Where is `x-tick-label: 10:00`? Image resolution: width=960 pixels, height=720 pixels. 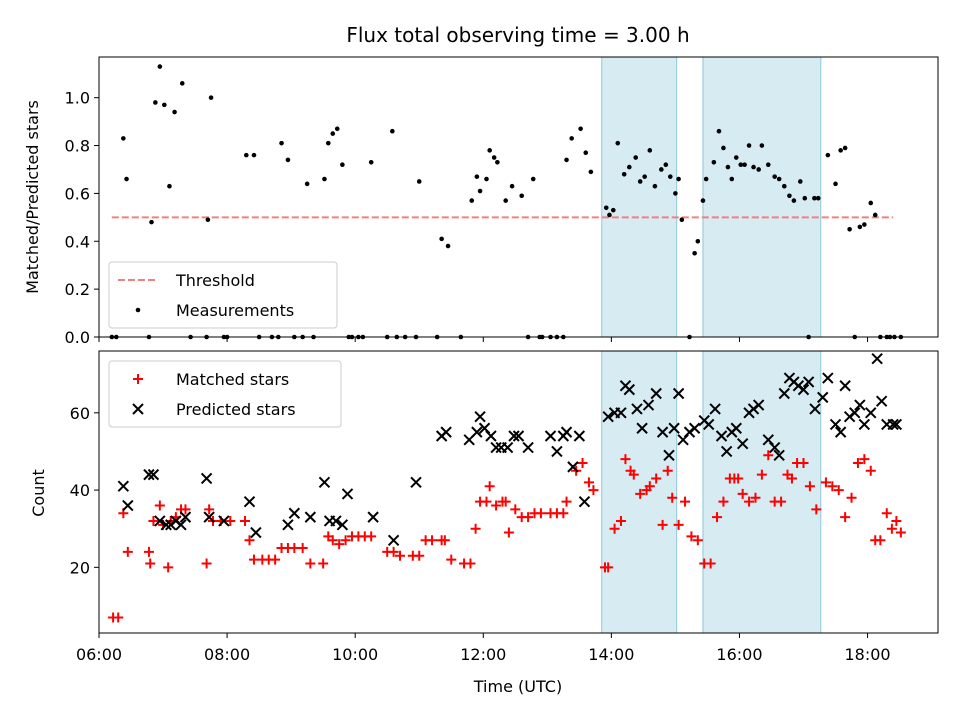 x-tick-label: 10:00 is located at coordinates (355, 654).